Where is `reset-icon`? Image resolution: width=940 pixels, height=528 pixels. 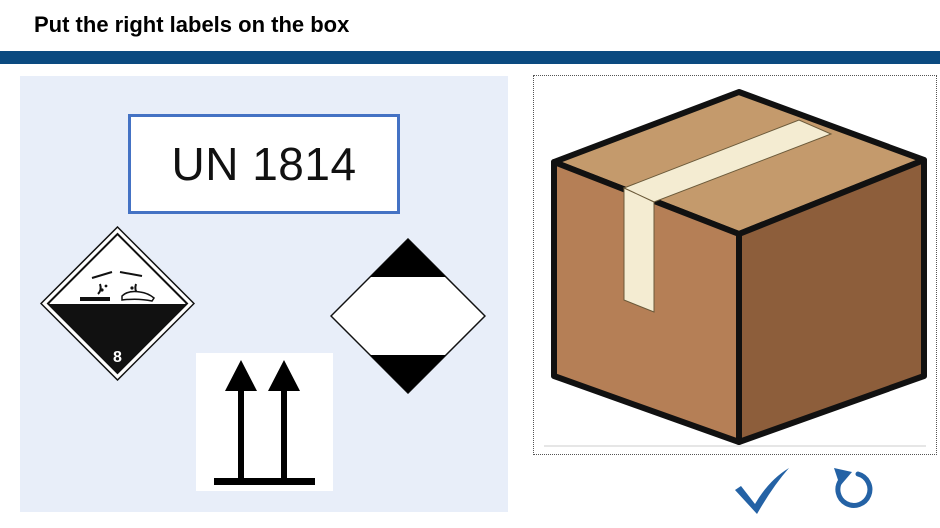
reset-icon is located at coordinates (853, 488).